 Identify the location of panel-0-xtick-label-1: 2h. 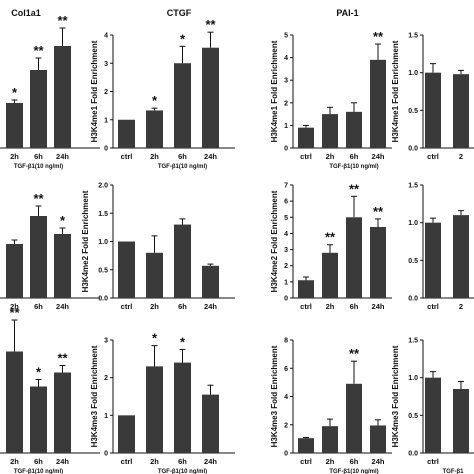
(14, 156).